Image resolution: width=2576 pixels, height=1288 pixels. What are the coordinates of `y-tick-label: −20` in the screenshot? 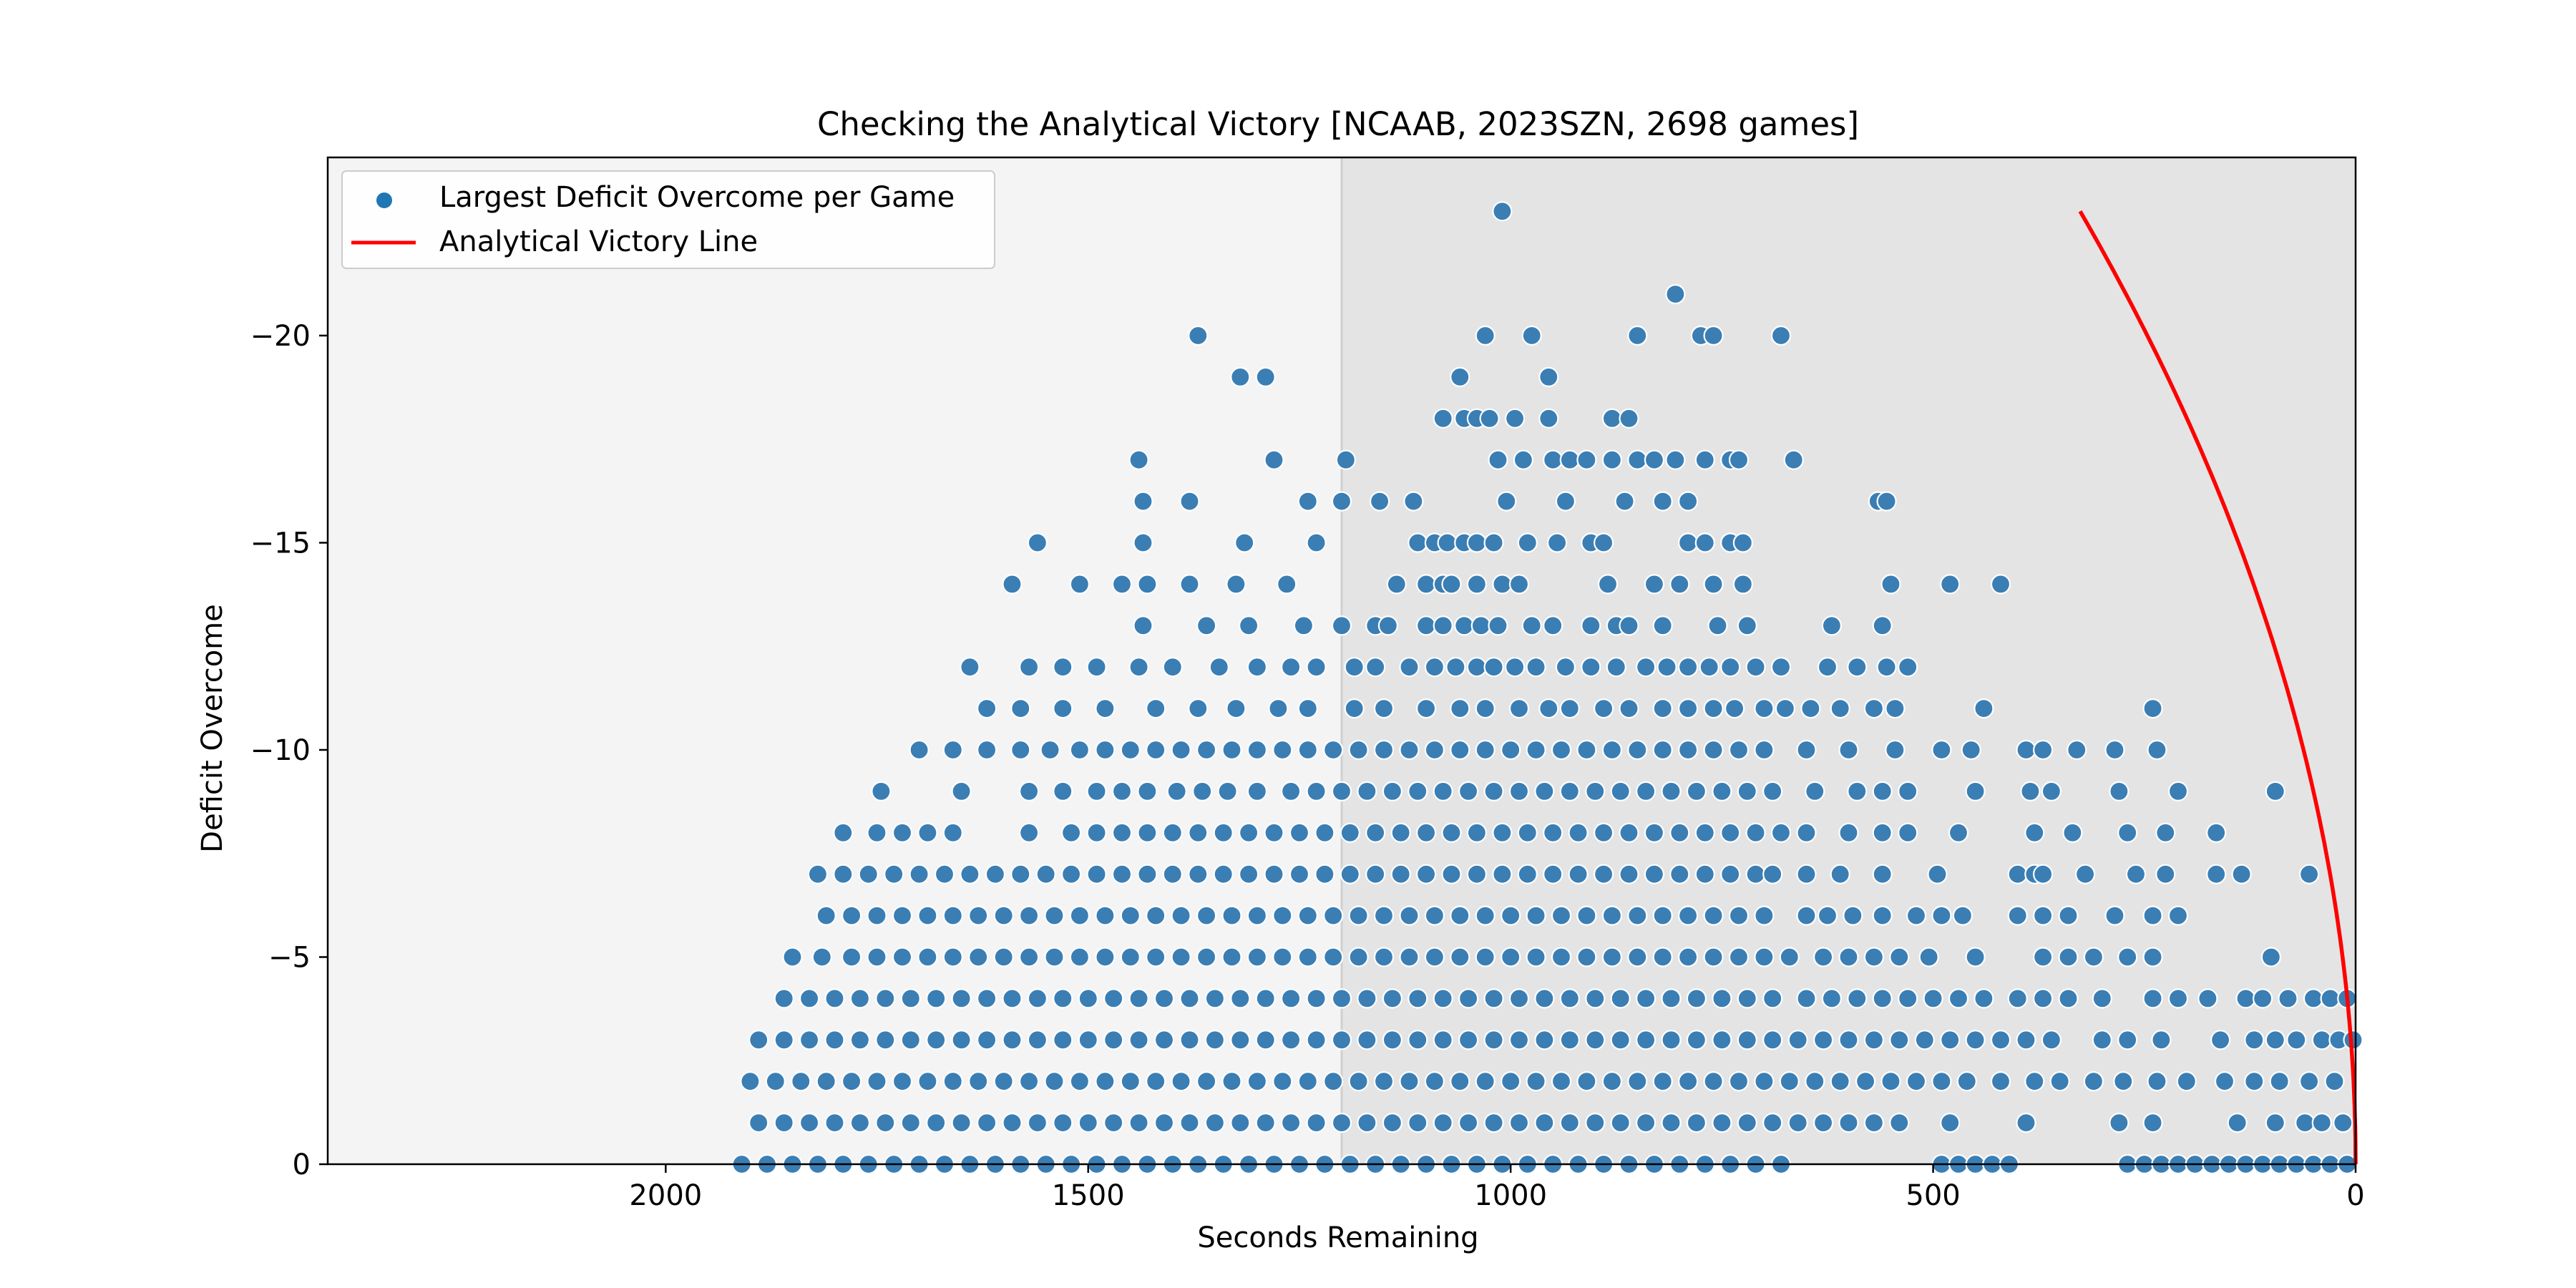 It's located at (280, 336).